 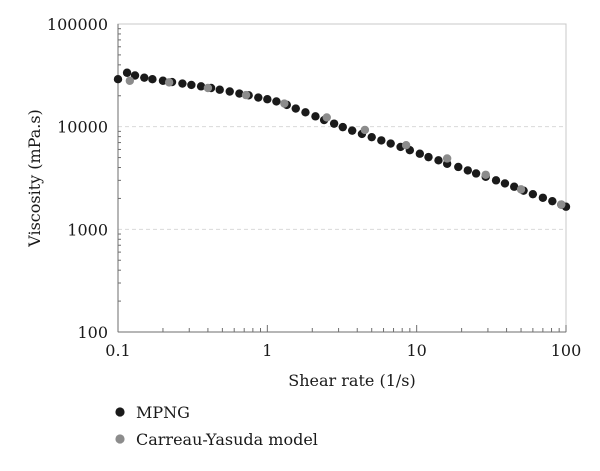 What do you see at coordinates (416, 350) in the screenshot?
I see `x-tick-label: 10` at bounding box center [416, 350].